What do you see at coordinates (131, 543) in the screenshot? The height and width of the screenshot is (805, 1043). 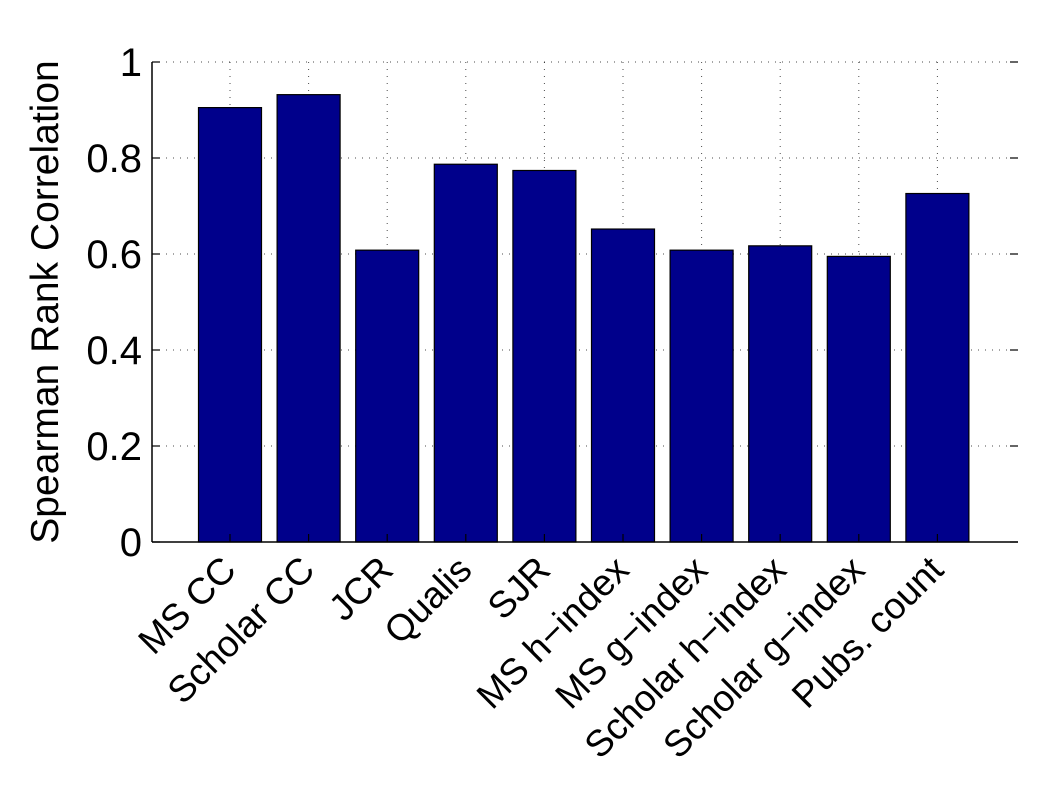 I see `y-tick-label: 0` at bounding box center [131, 543].